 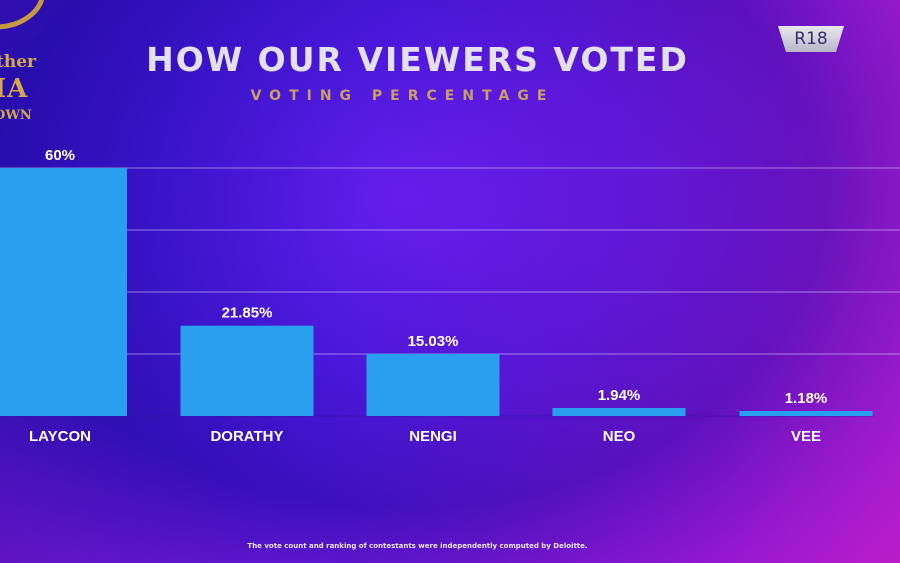 What do you see at coordinates (247, 370) in the screenshot?
I see `bar-dorathy` at bounding box center [247, 370].